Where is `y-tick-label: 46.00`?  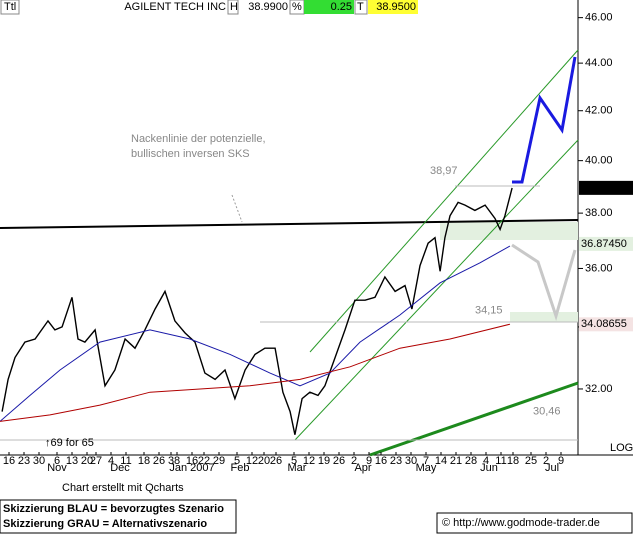
y-tick-label: 46.00 is located at coordinates (599, 18).